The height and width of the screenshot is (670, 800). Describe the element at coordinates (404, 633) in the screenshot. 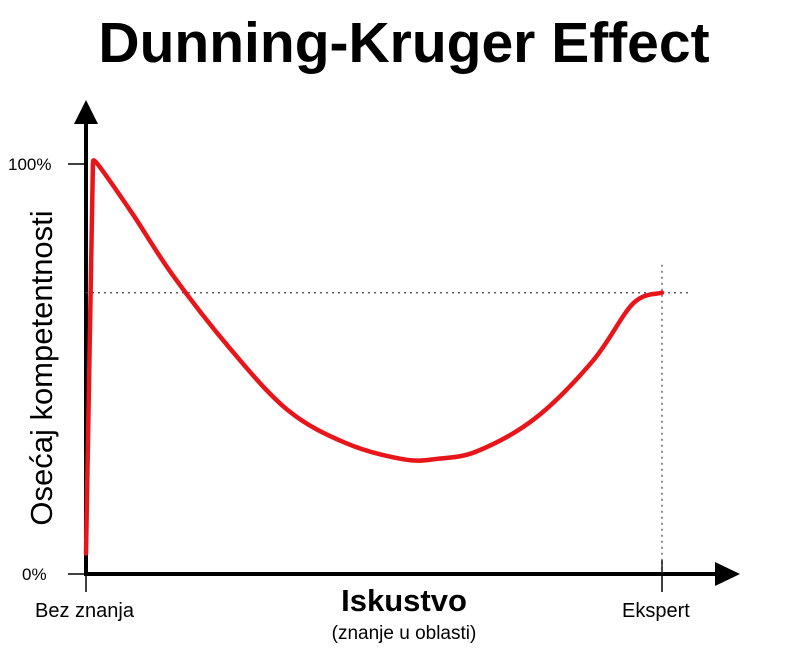

I see `x-axis-sublabel: (znanje u oblasti)` at that location.